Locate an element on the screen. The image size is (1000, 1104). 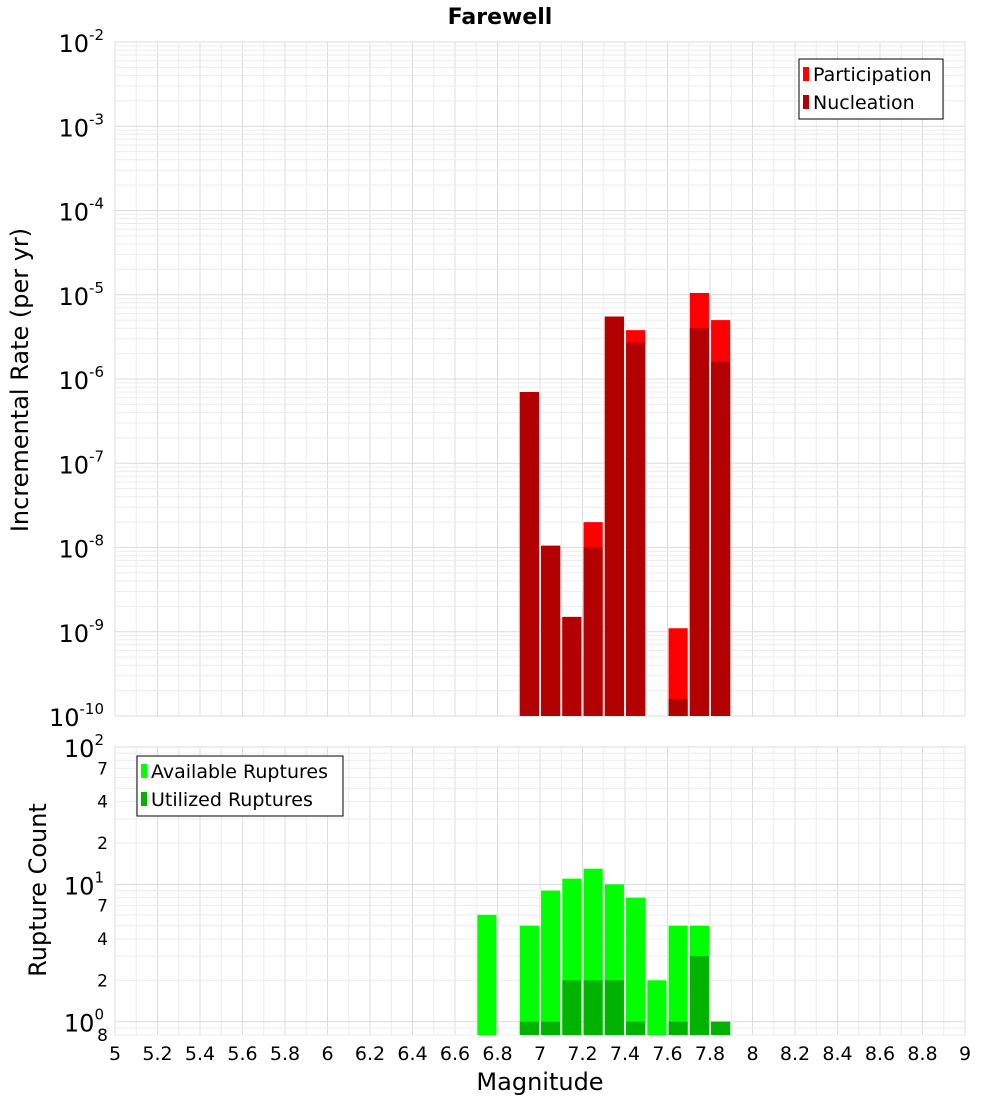
y-tick-label: 10⁻⁹ is located at coordinates (81, 632).